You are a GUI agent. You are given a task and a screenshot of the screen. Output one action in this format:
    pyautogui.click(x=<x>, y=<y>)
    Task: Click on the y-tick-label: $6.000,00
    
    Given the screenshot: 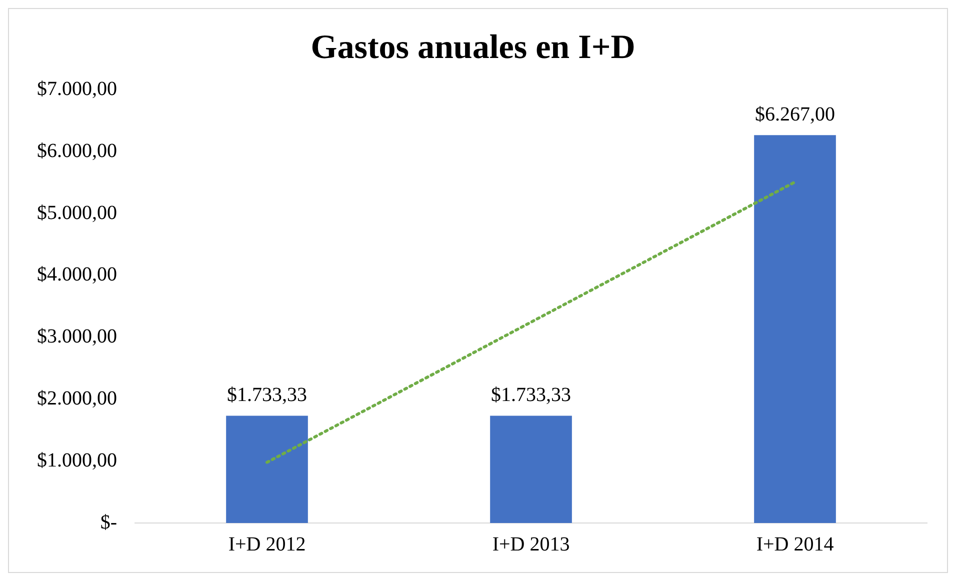 What is the action you would take?
    pyautogui.click(x=77, y=151)
    